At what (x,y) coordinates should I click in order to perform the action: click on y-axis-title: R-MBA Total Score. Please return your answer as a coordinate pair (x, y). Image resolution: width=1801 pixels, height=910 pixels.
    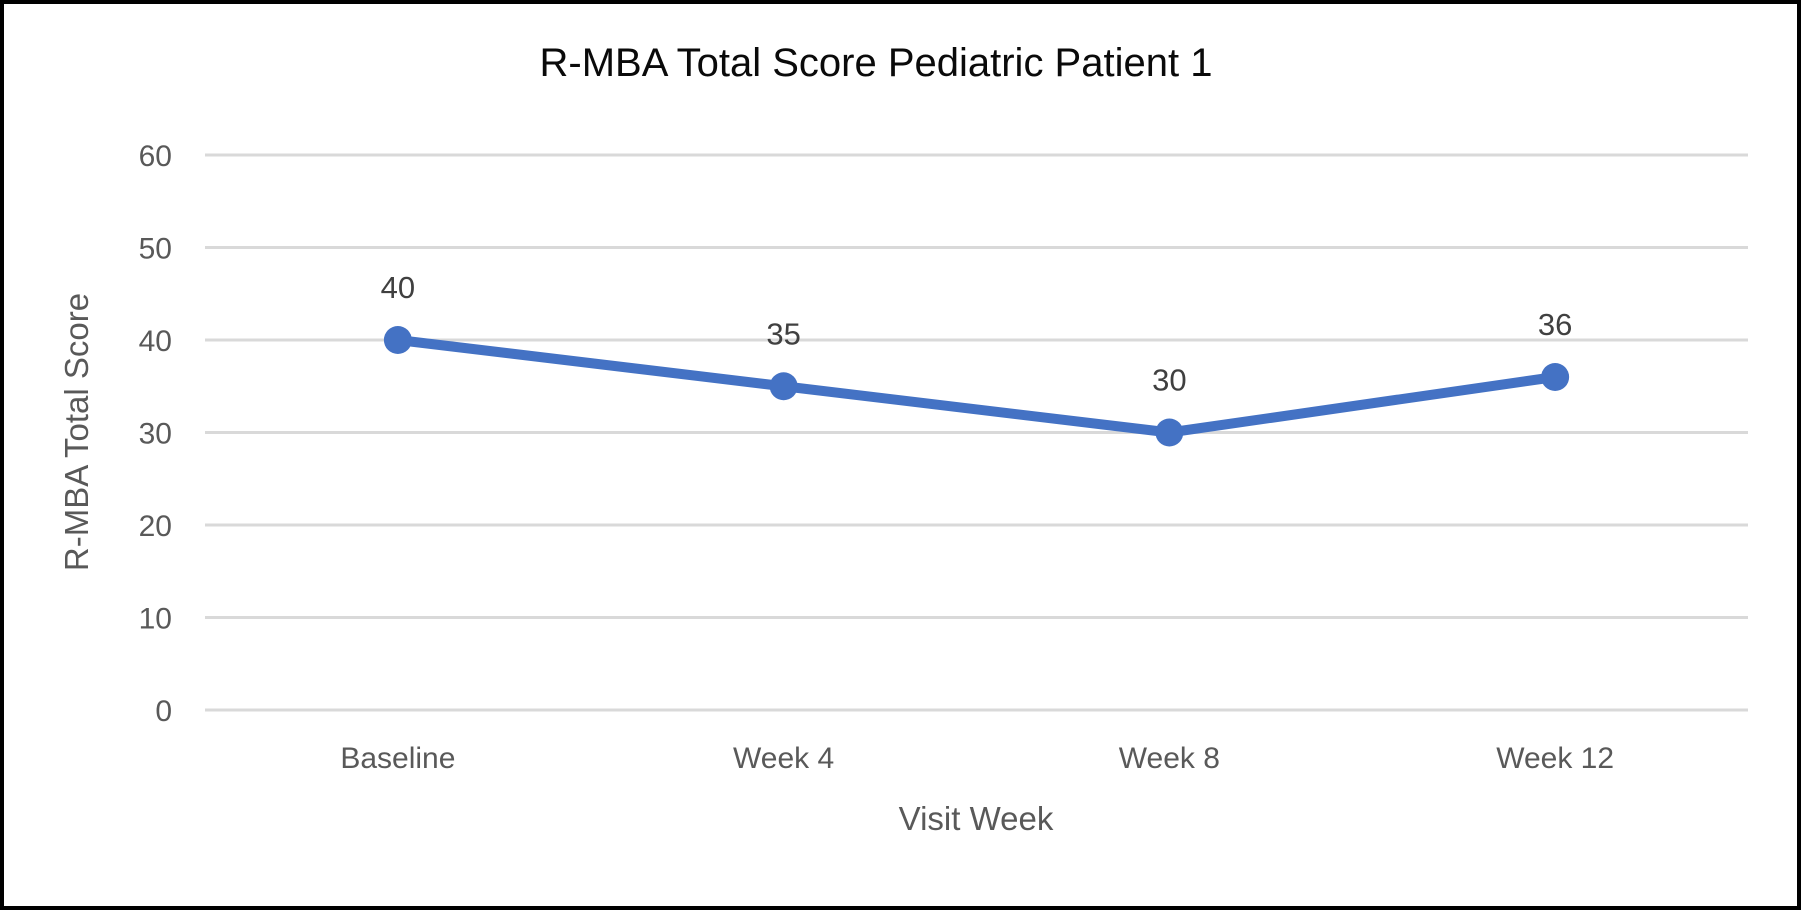
    Looking at the image, I should click on (76, 432).